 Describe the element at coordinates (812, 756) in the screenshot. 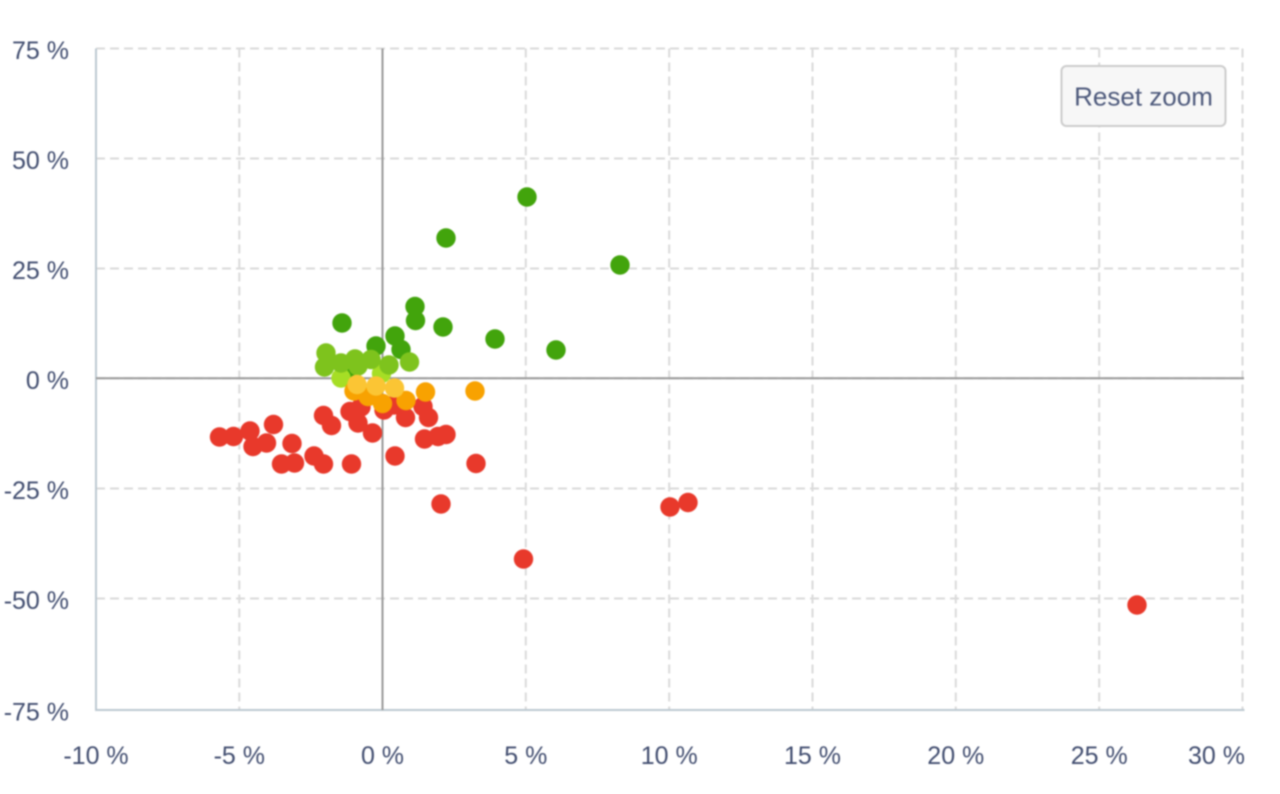

I see `svg-text: 15 %` at that location.